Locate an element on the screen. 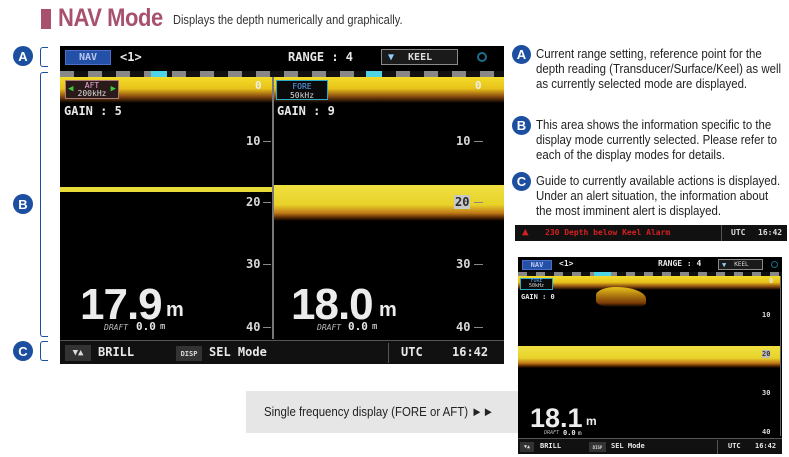  scale-strip is located at coordinates (282, 74).